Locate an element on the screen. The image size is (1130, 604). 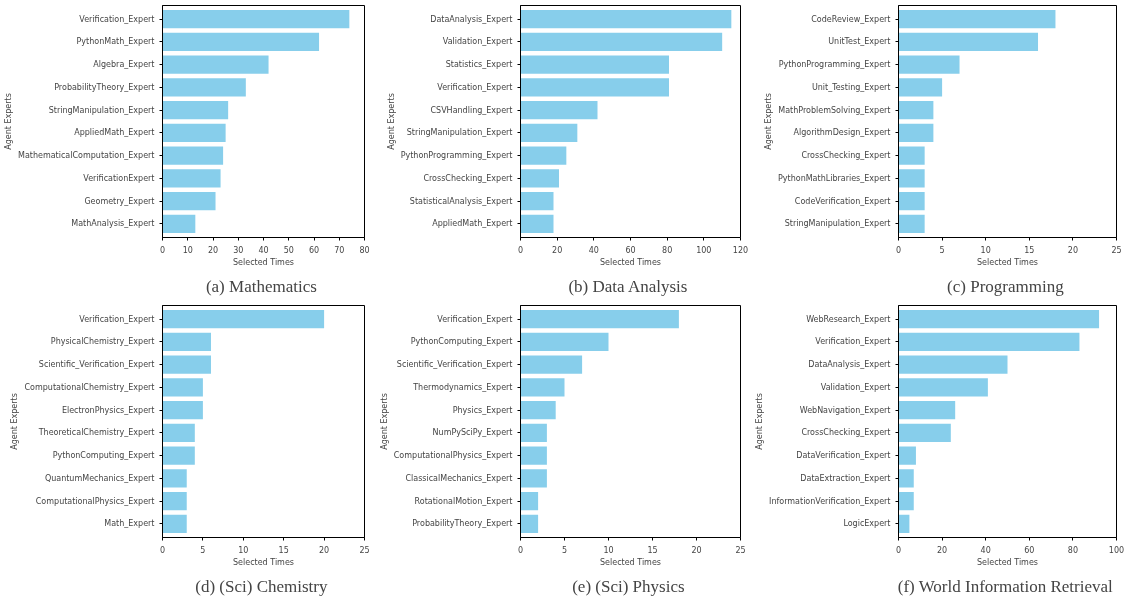
x-tick-label: 70 is located at coordinates (339, 250).